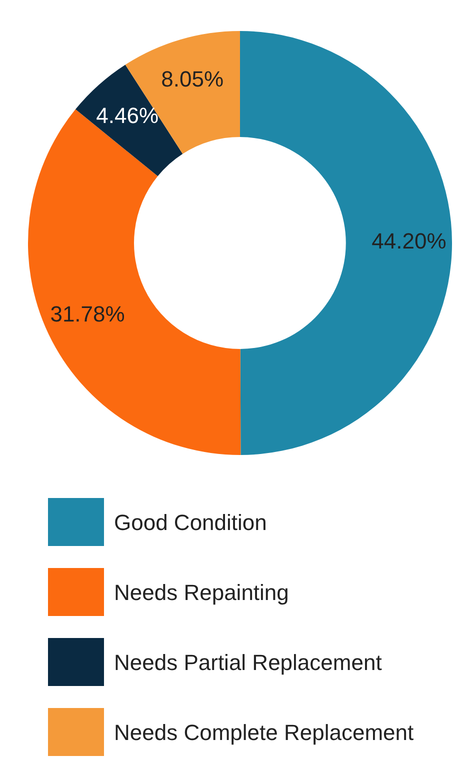 This screenshot has height=779, width=466. I want to click on legend-label: Needs Partial Replacement, so click(248, 662).